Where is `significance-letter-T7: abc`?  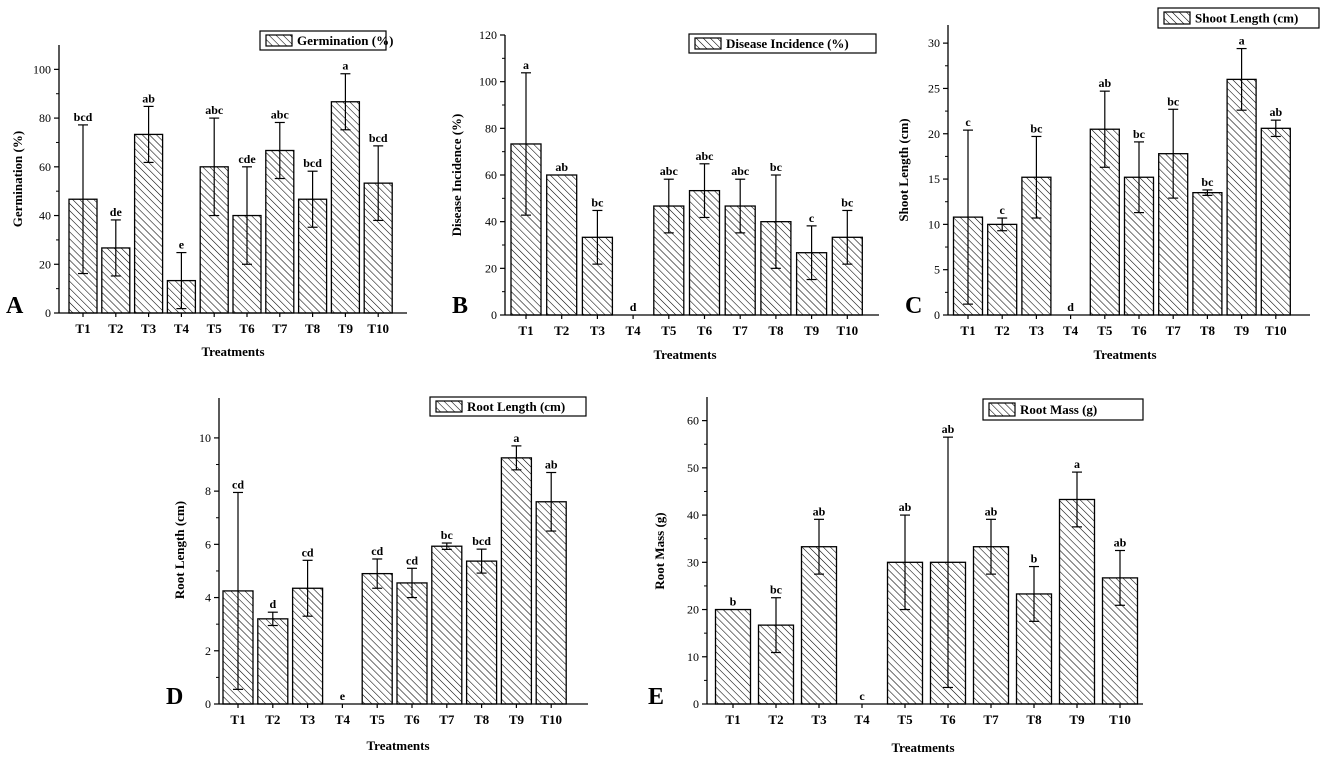 significance-letter-T7: abc is located at coordinates (280, 114).